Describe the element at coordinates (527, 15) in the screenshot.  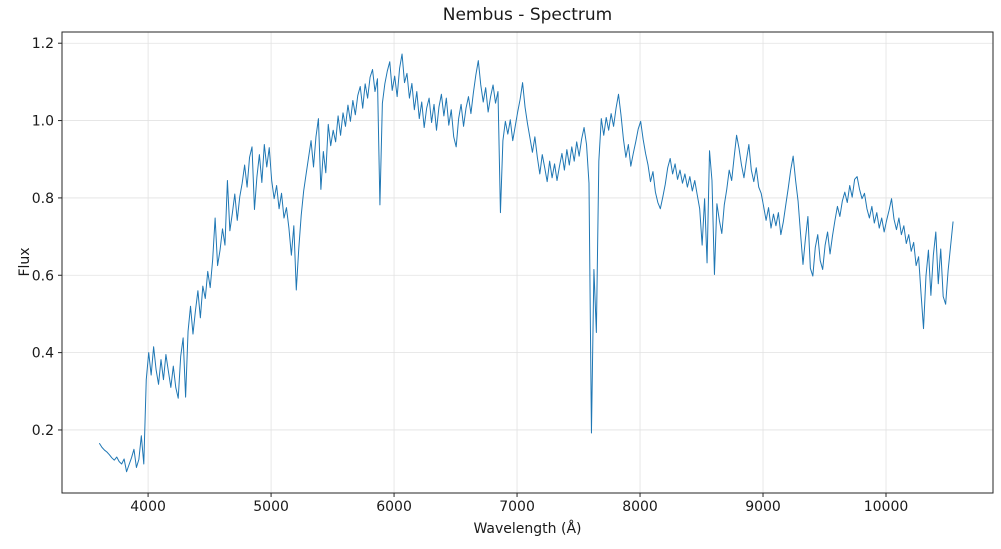
I see `chart-title: Nembus - Spectrum` at that location.